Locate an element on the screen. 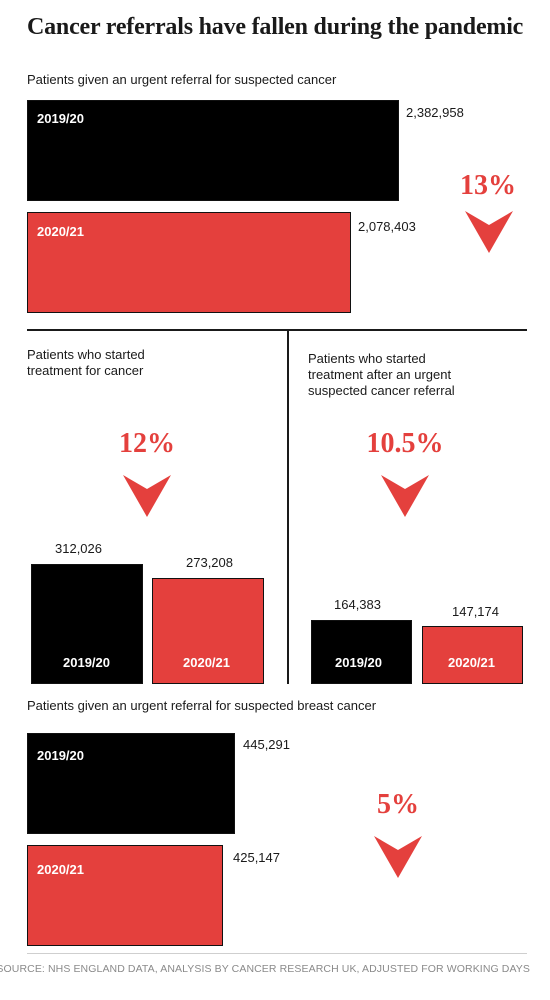  panel1-bar-2019 is located at coordinates (213, 150).